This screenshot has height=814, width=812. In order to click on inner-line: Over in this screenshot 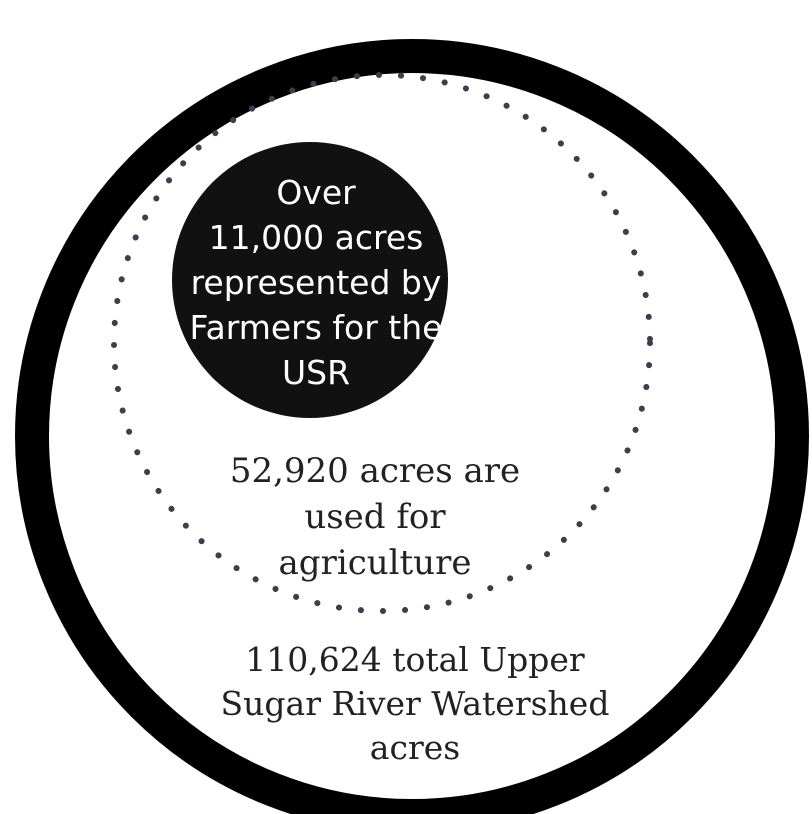, I will do `click(316, 192)`.